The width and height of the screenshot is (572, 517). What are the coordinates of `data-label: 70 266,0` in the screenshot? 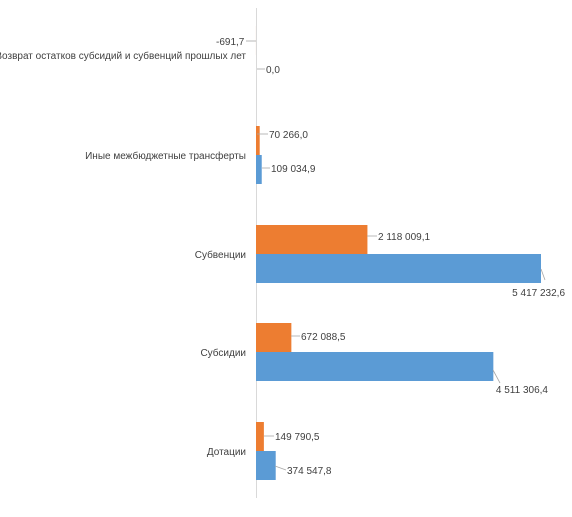 It's located at (288, 135).